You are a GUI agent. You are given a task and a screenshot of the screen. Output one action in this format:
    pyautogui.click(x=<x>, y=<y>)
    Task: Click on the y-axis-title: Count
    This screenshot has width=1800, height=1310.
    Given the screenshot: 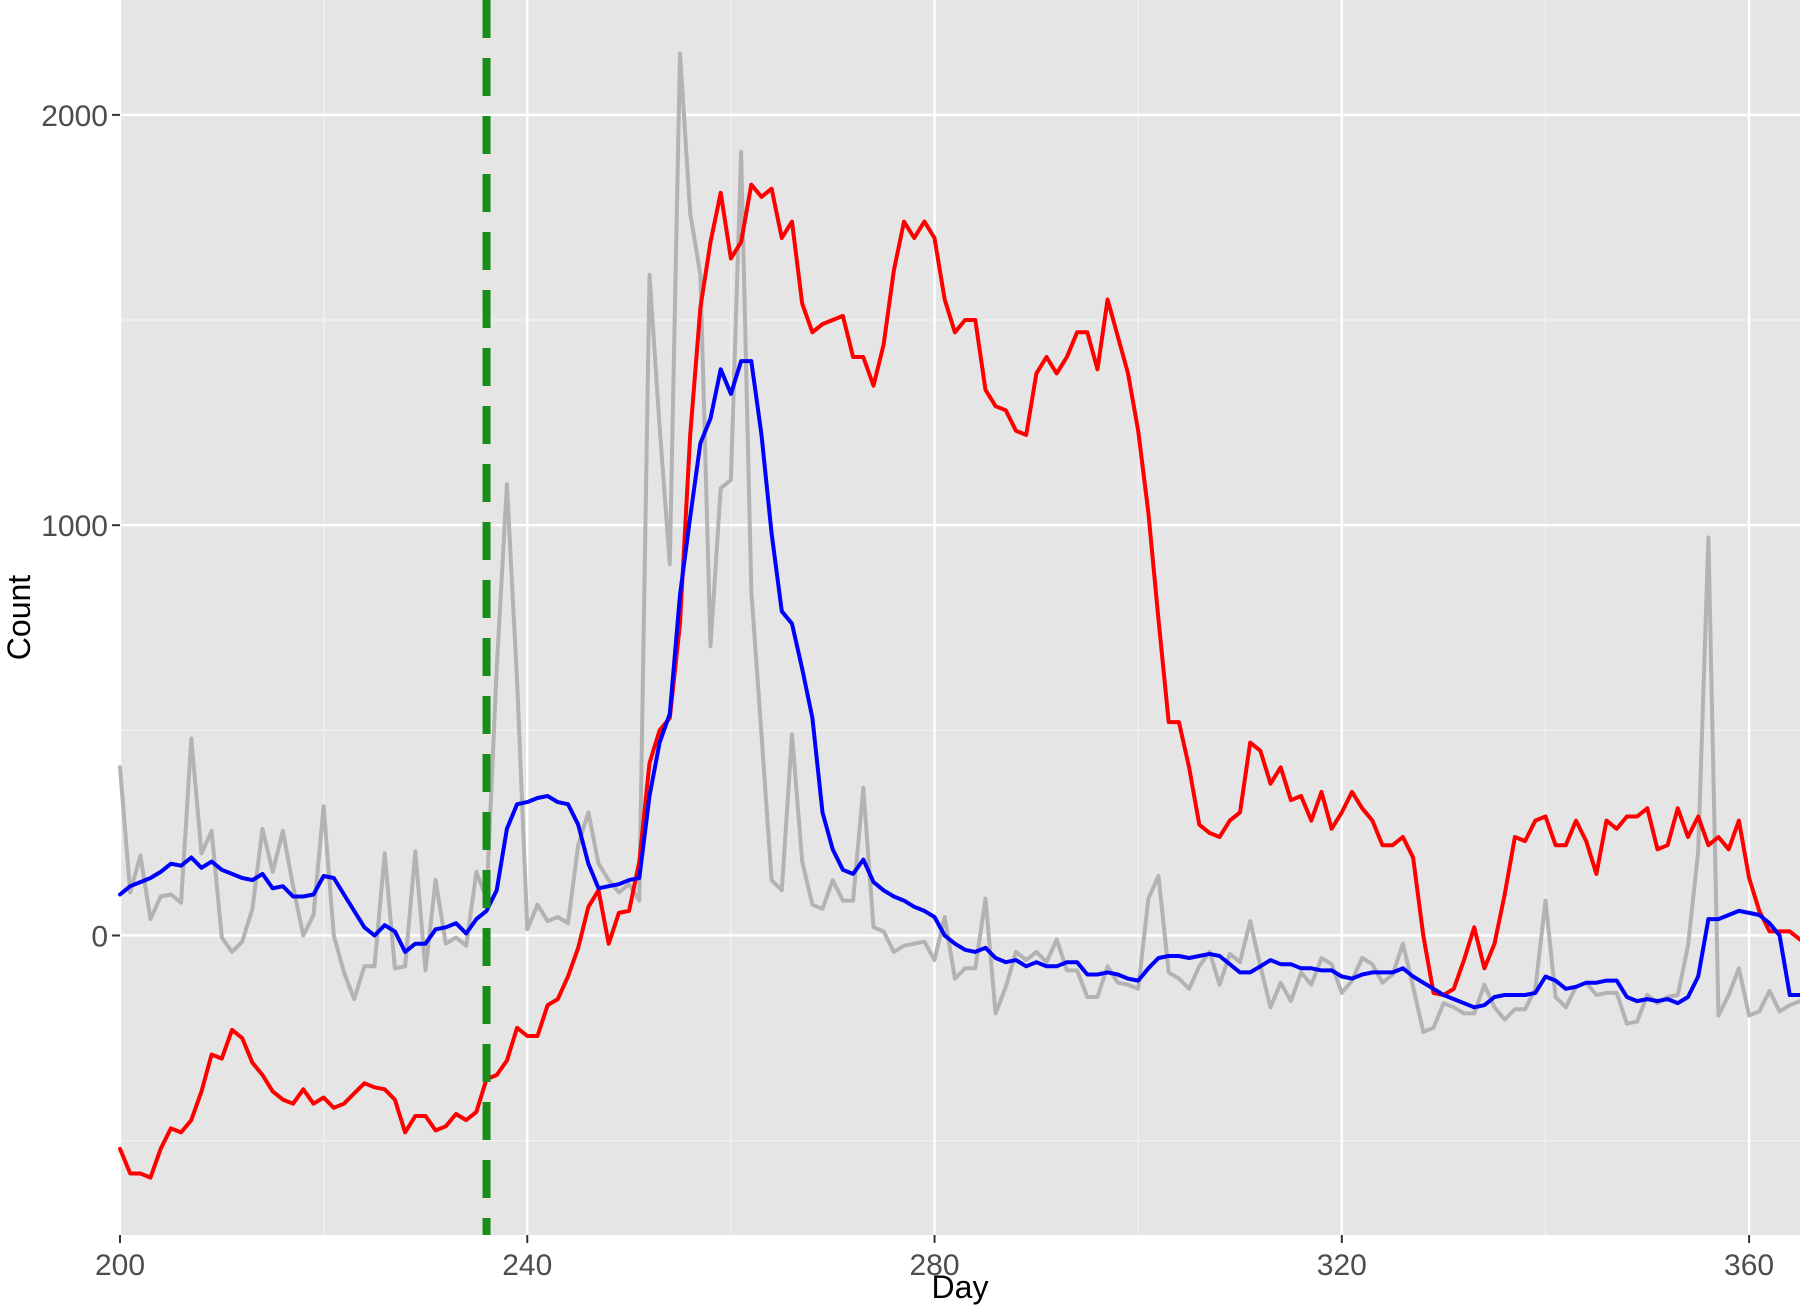 What is the action you would take?
    pyautogui.click(x=19, y=618)
    